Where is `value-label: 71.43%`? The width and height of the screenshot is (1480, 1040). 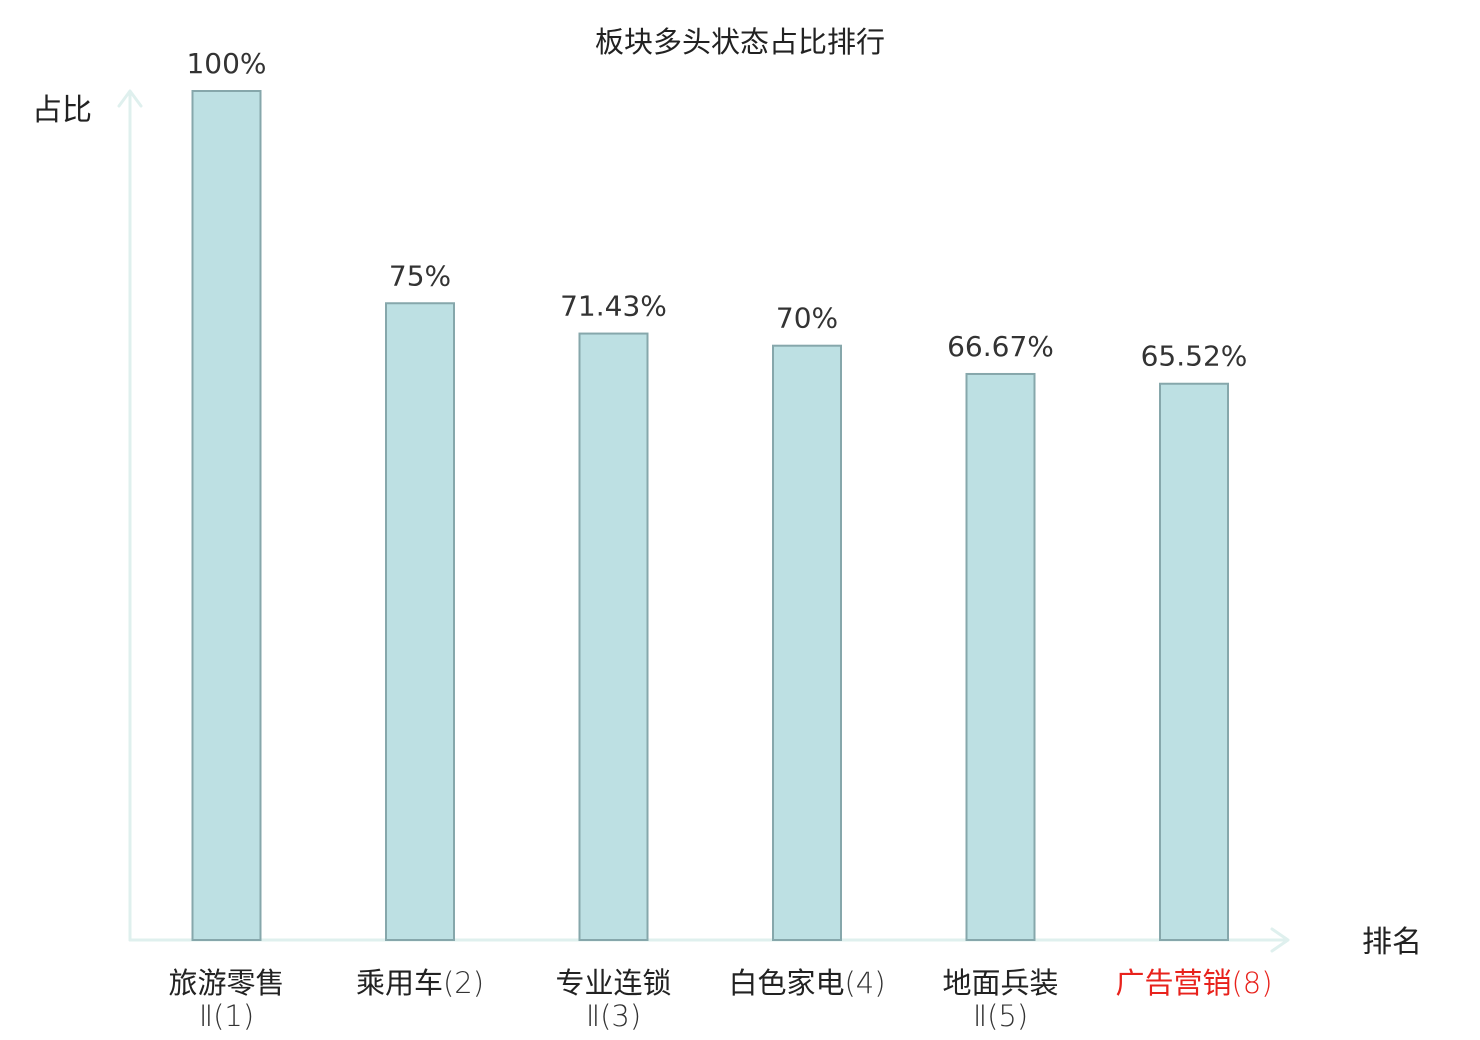
value-label: 71.43% is located at coordinates (613, 306).